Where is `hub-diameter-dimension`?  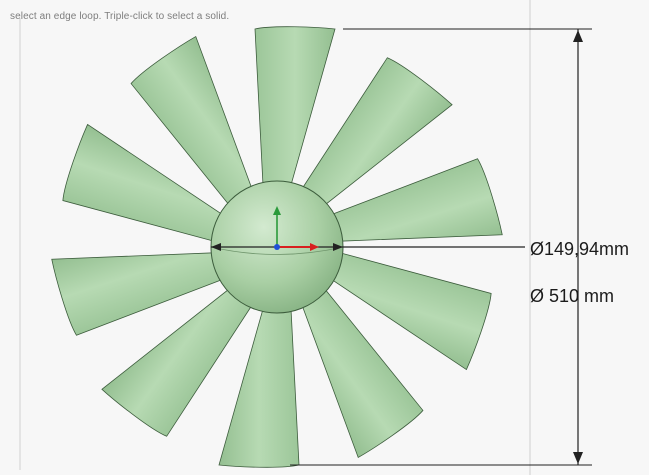 hub-diameter-dimension is located at coordinates (368, 247).